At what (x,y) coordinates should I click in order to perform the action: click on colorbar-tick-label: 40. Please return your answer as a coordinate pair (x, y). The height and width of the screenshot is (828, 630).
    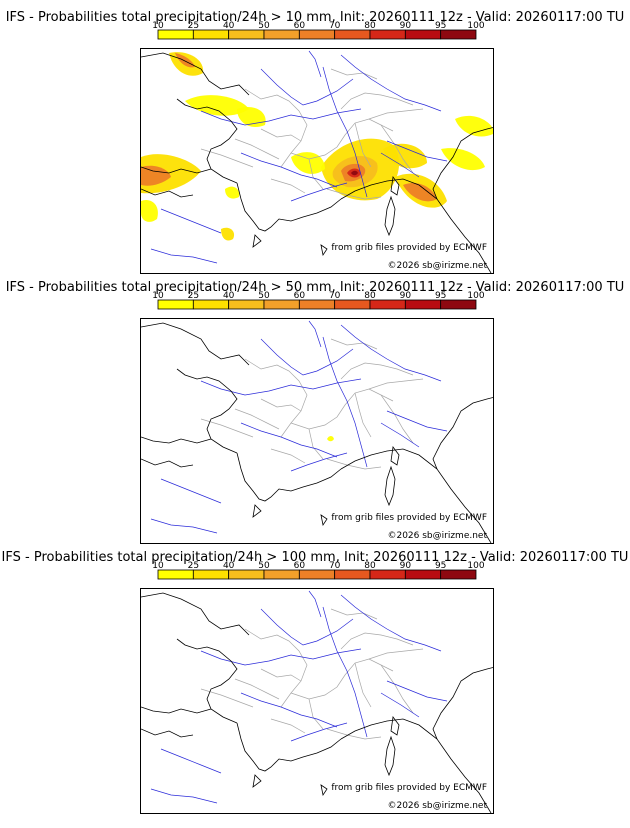
    Looking at the image, I should click on (229, 566).